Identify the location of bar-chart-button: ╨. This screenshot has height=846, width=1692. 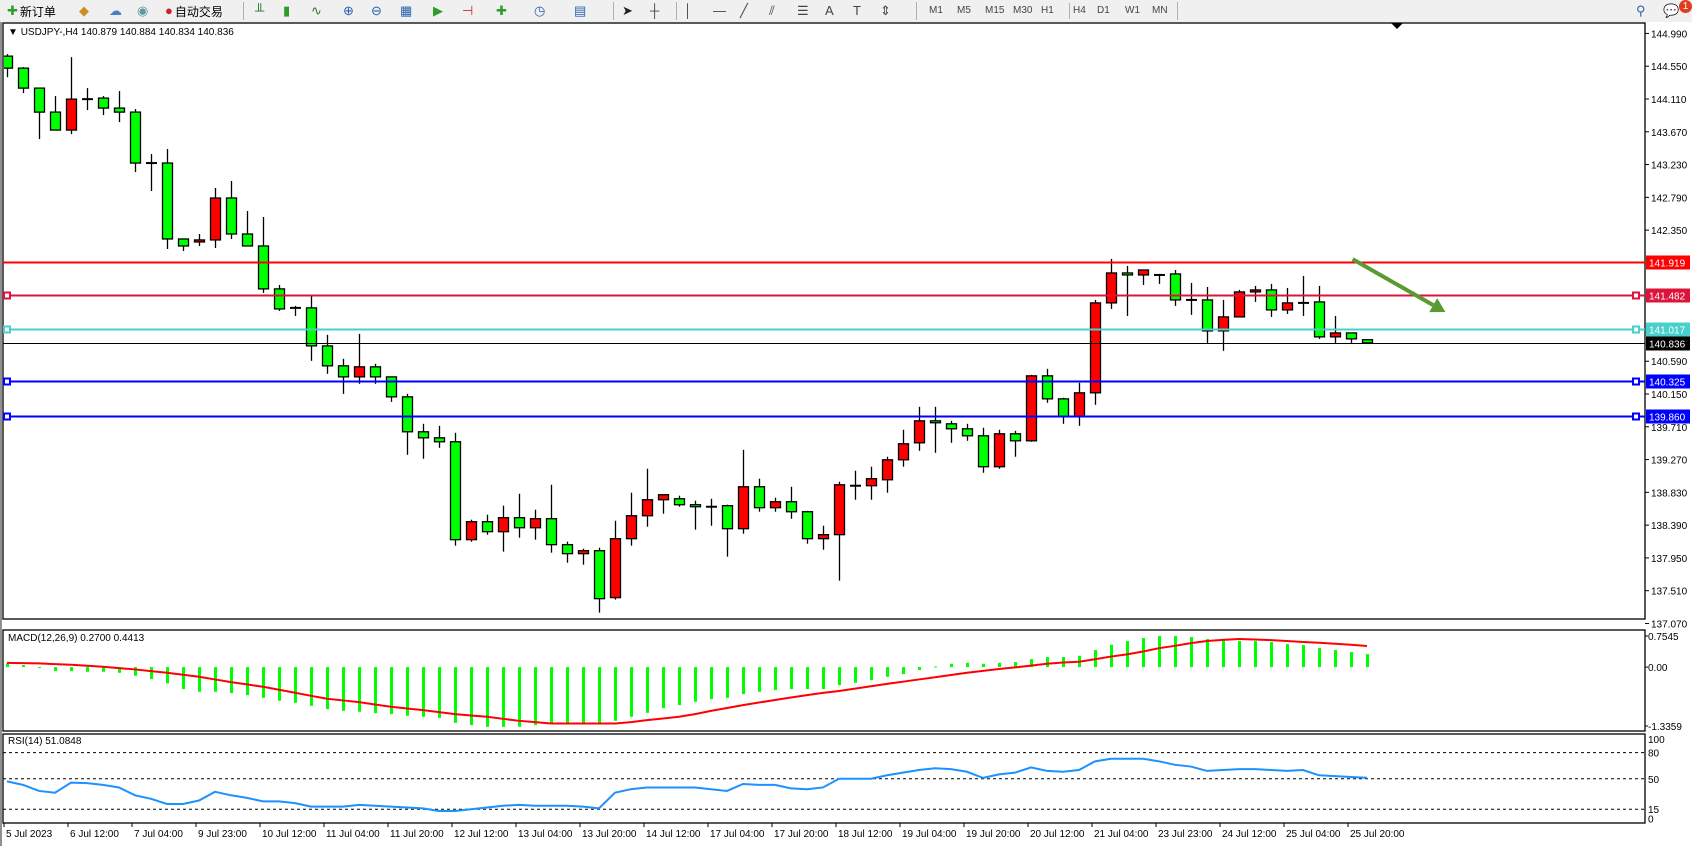
(259, 11).